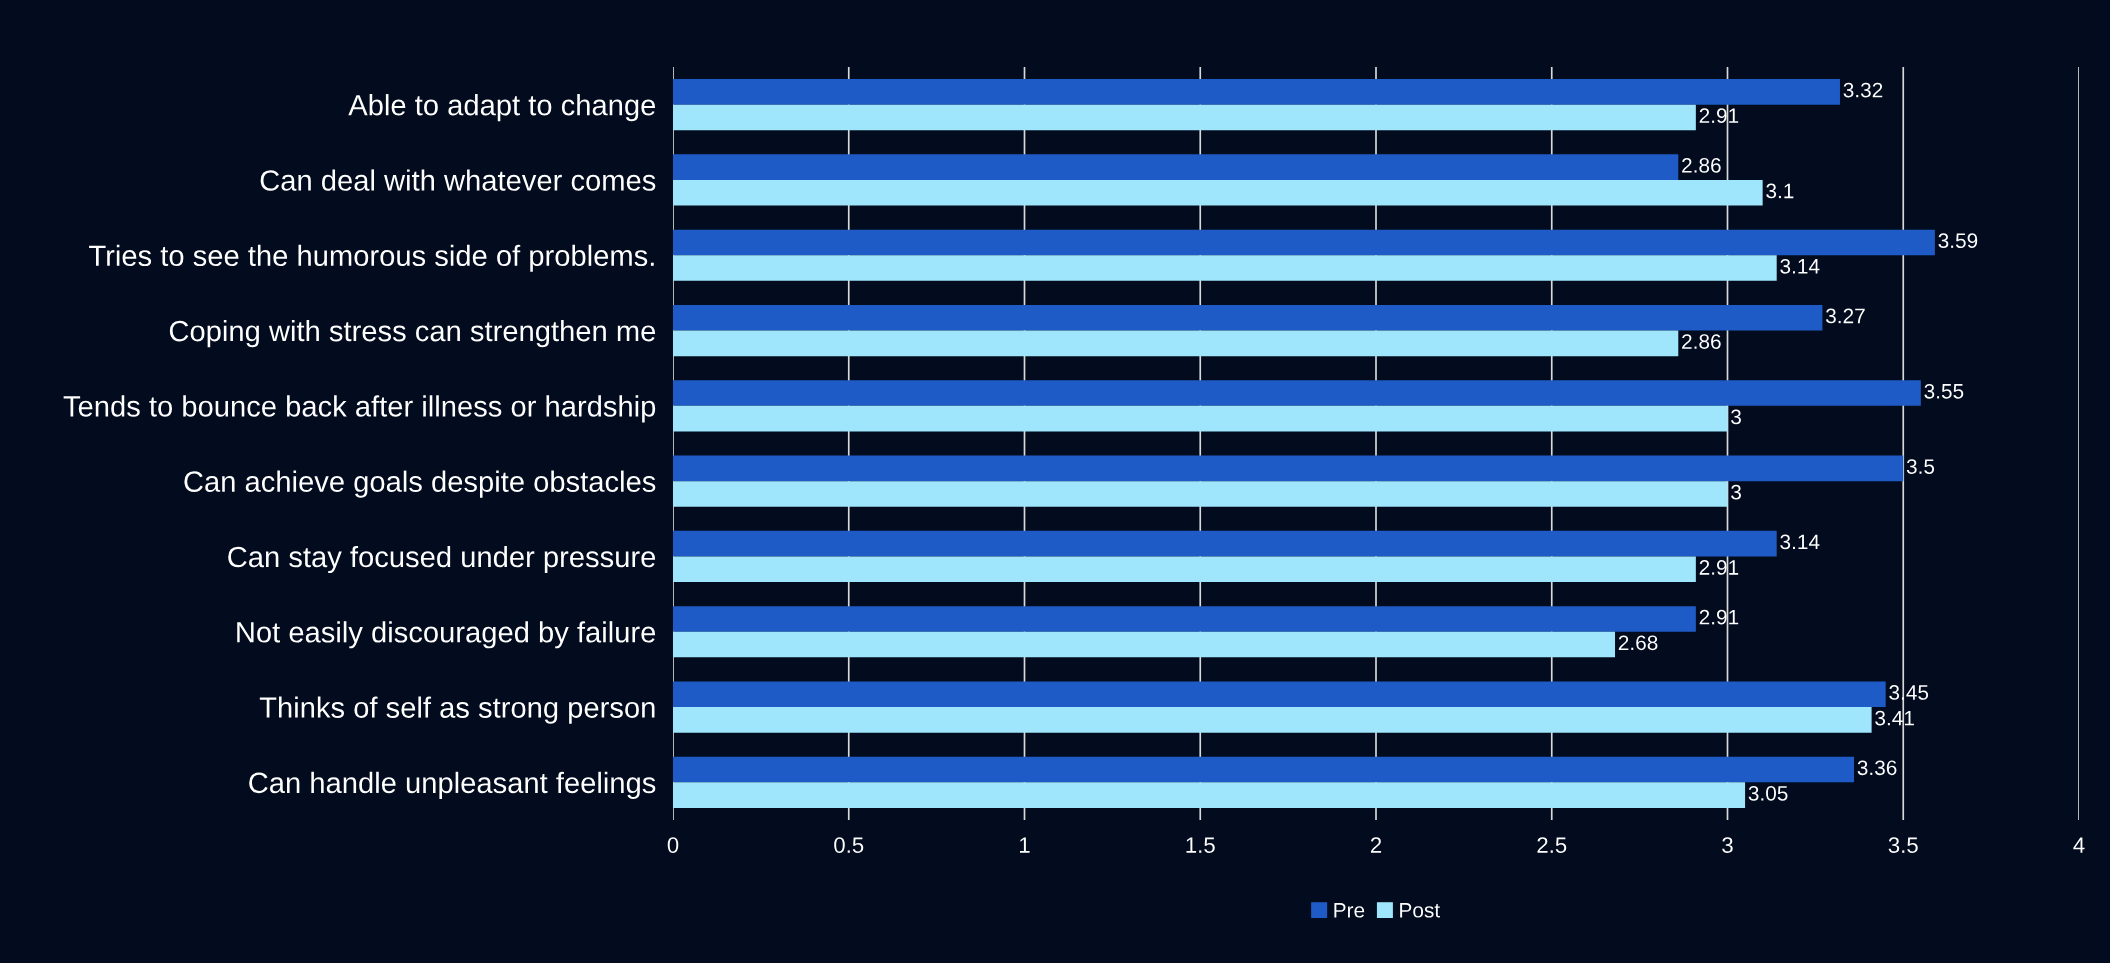 Image resolution: width=2110 pixels, height=963 pixels. I want to click on data-label: 3.32, so click(1863, 90).